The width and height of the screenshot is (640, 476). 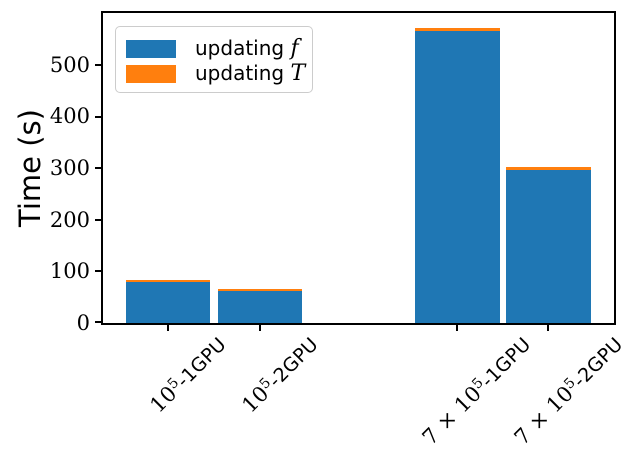 I want to click on legend: updating f updating T, so click(x=214, y=59).